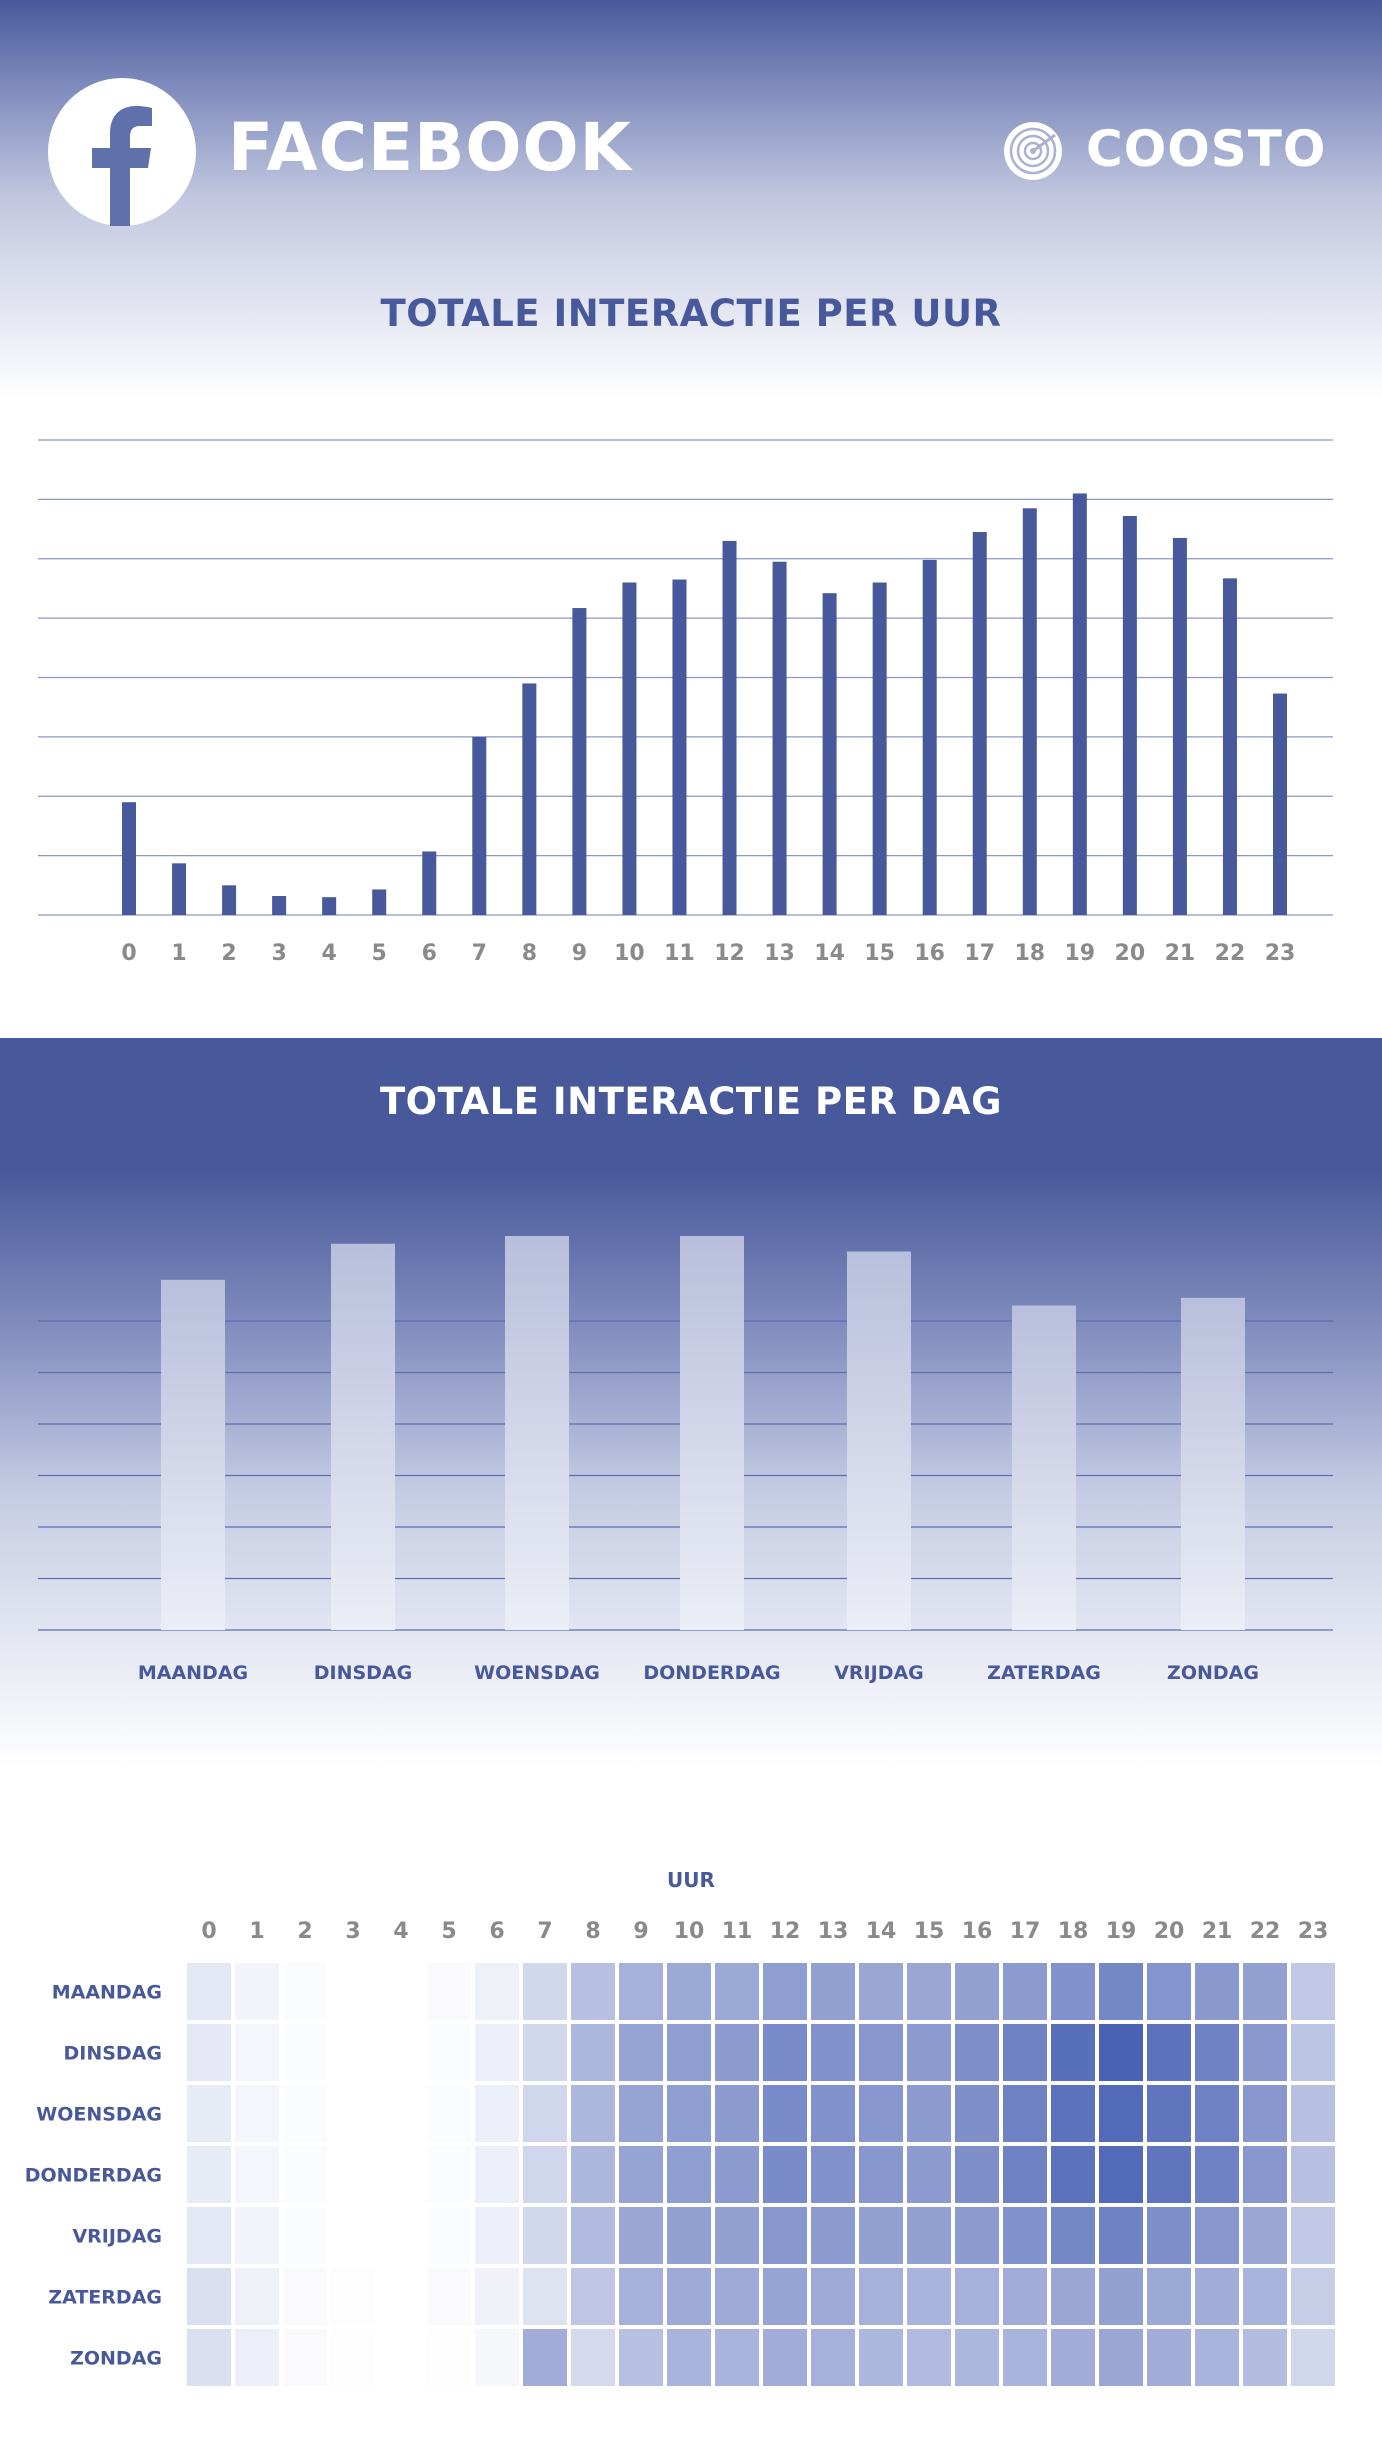 The image size is (1382, 2454). Describe the element at coordinates (1217, 1931) in the screenshot. I see `heatmap-hour-label: 21` at that location.